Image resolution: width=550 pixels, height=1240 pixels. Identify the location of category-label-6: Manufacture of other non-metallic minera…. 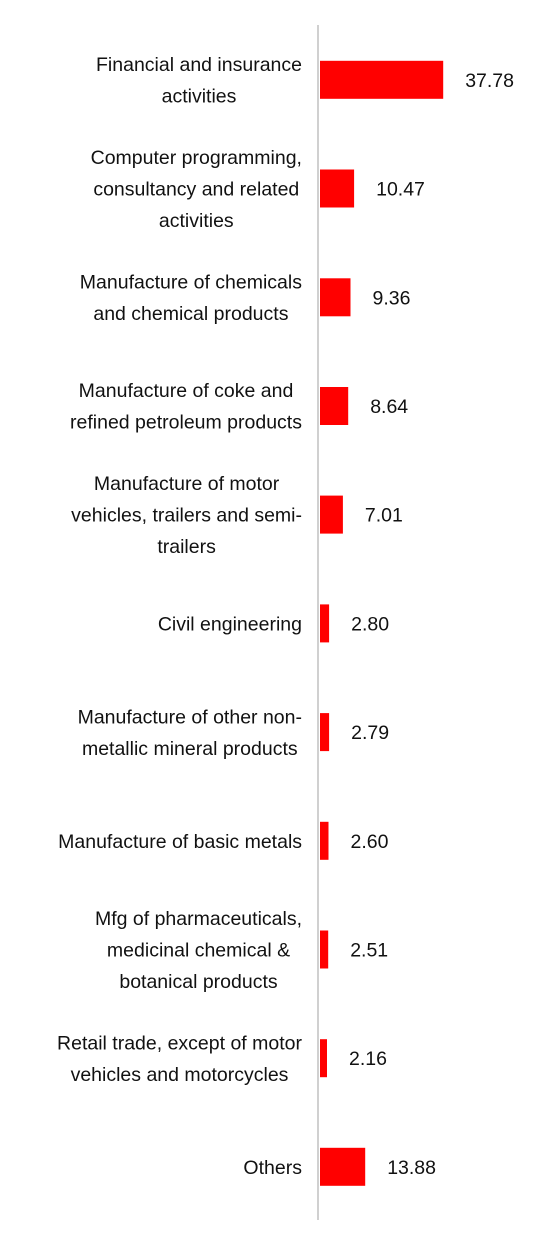
(190, 733).